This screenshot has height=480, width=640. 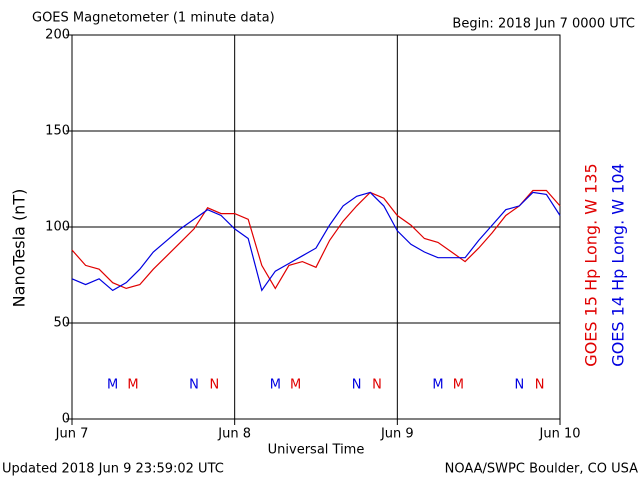 What do you see at coordinates (57, 35) in the screenshot?
I see `y-tick-label: 200` at bounding box center [57, 35].